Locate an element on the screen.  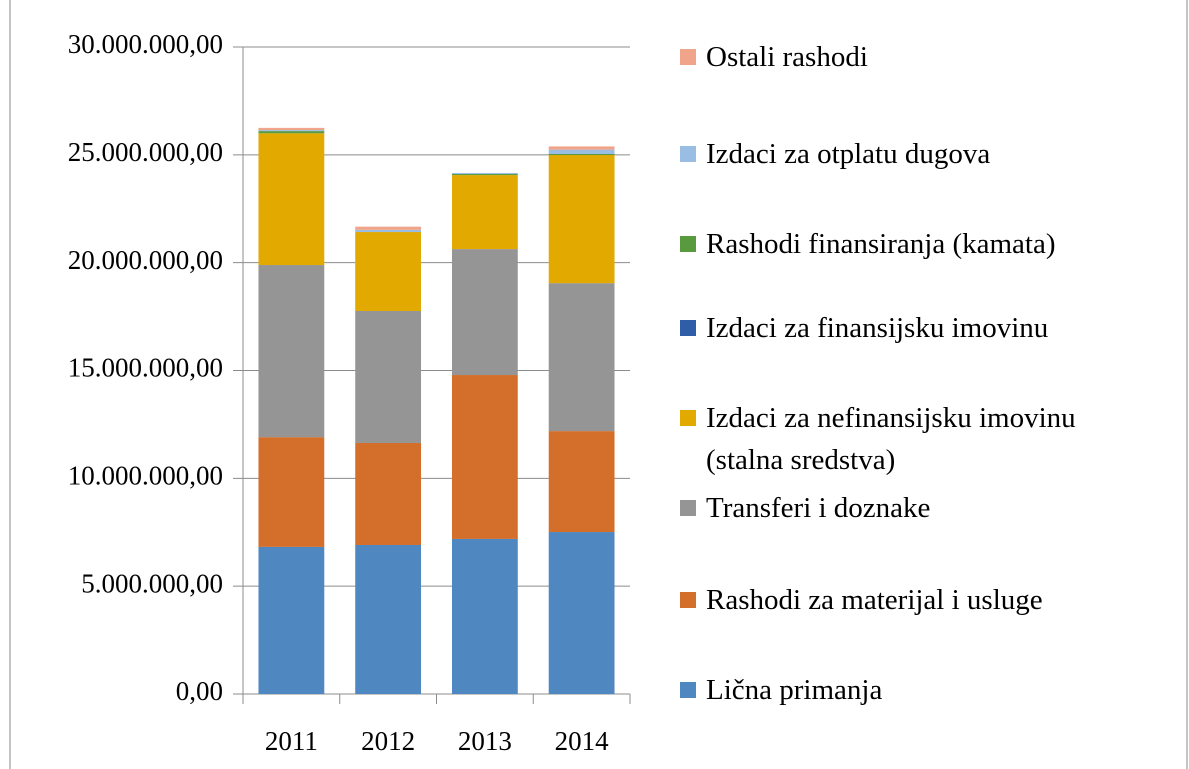
x-tick-label: 2013 is located at coordinates (485, 741).